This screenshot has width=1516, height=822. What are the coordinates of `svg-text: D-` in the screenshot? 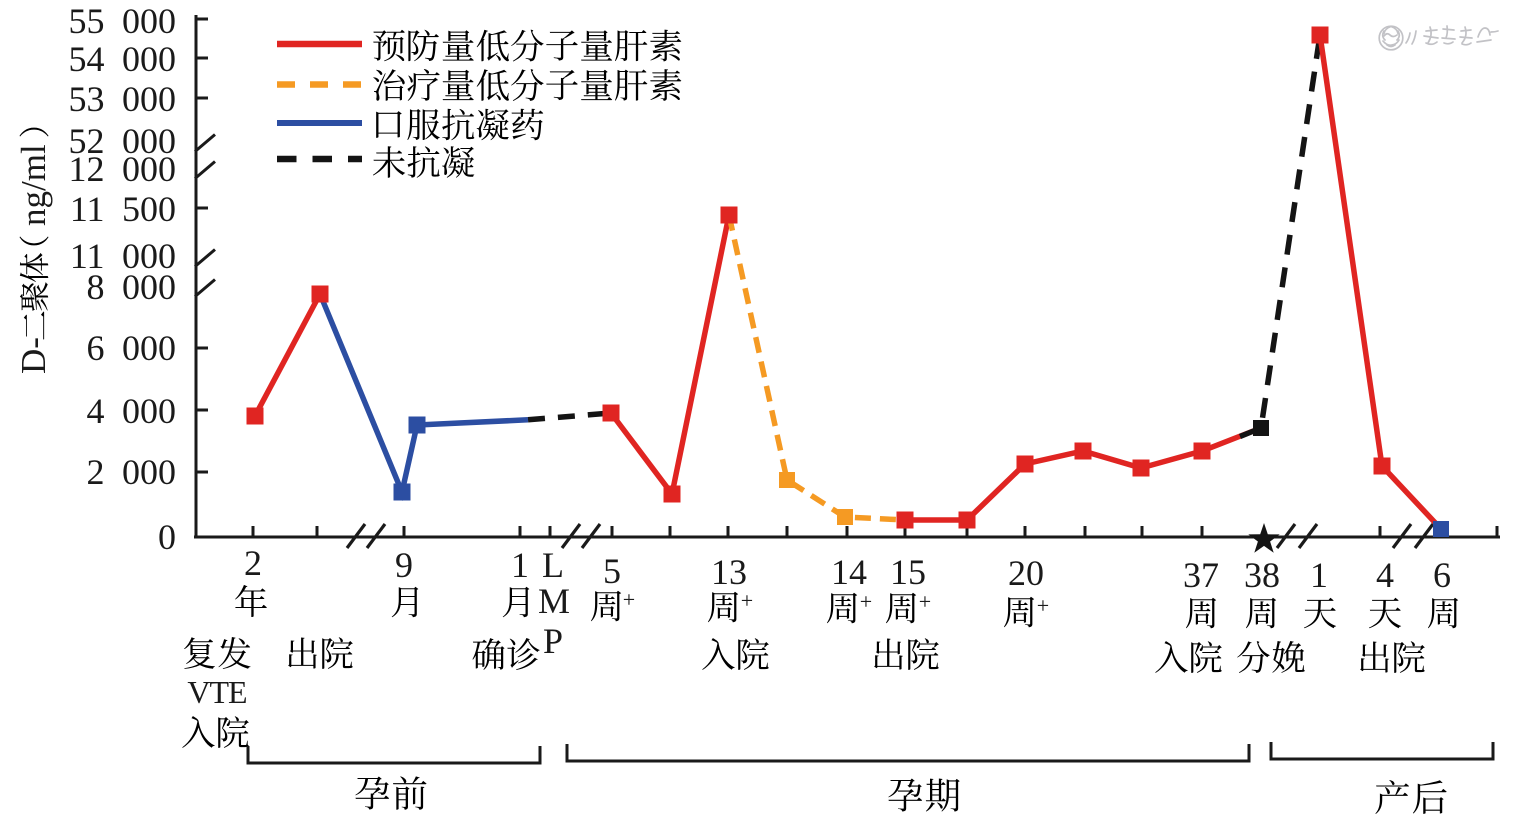 It's located at (33, 355).